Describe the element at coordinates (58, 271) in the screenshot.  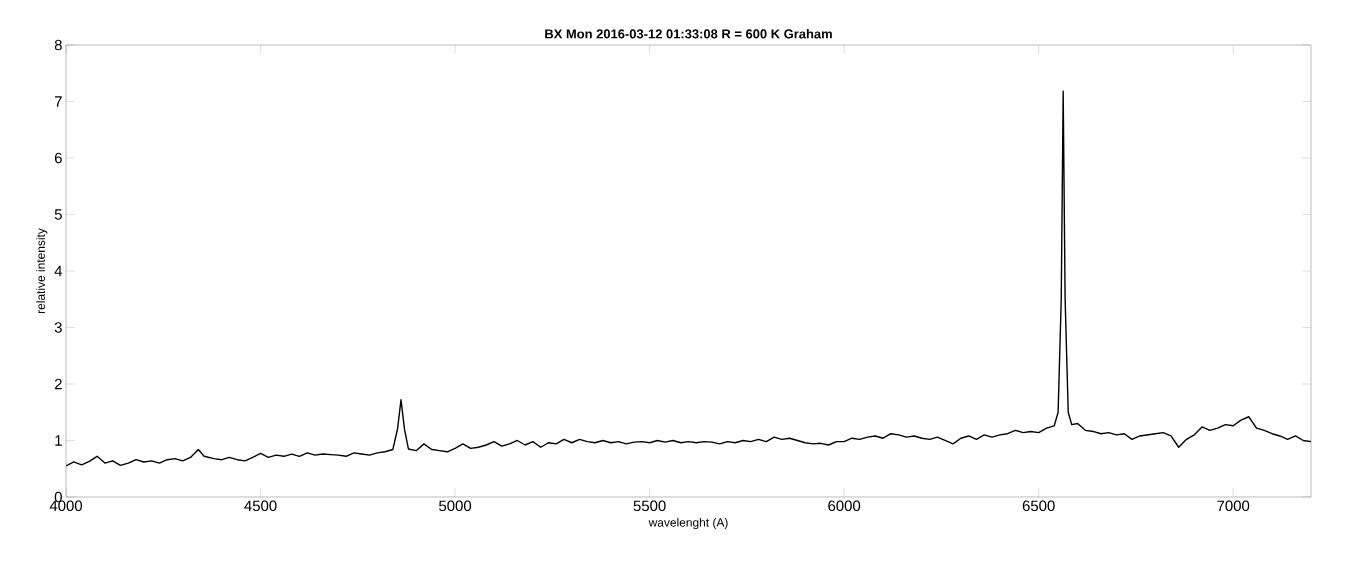
I see `y-tick-label: 4` at that location.